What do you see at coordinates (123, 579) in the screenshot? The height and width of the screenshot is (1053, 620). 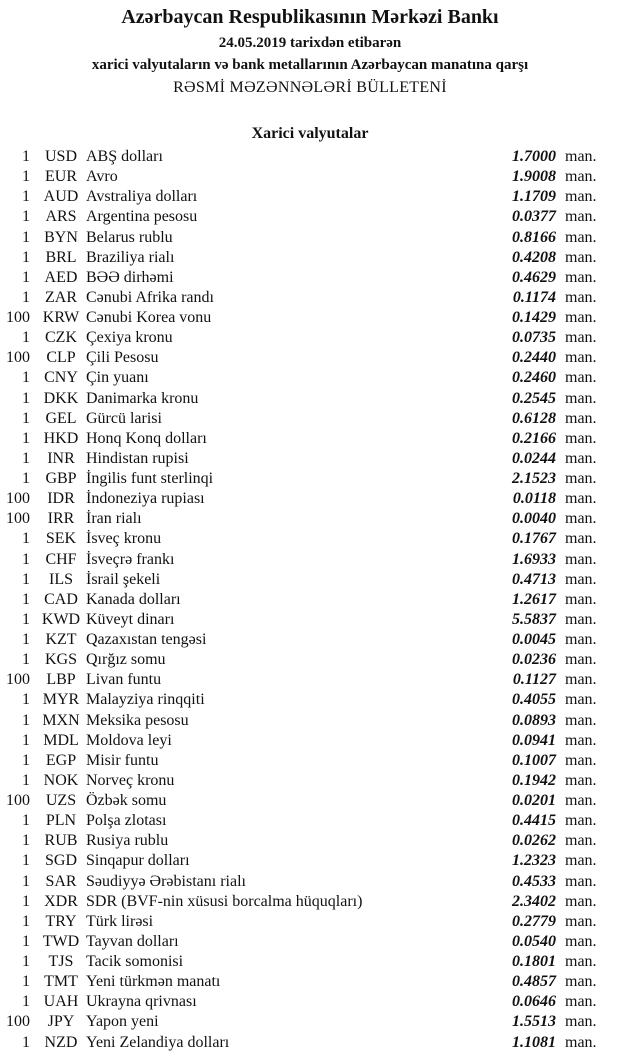 I see `currency-name: İsrail şekeli` at bounding box center [123, 579].